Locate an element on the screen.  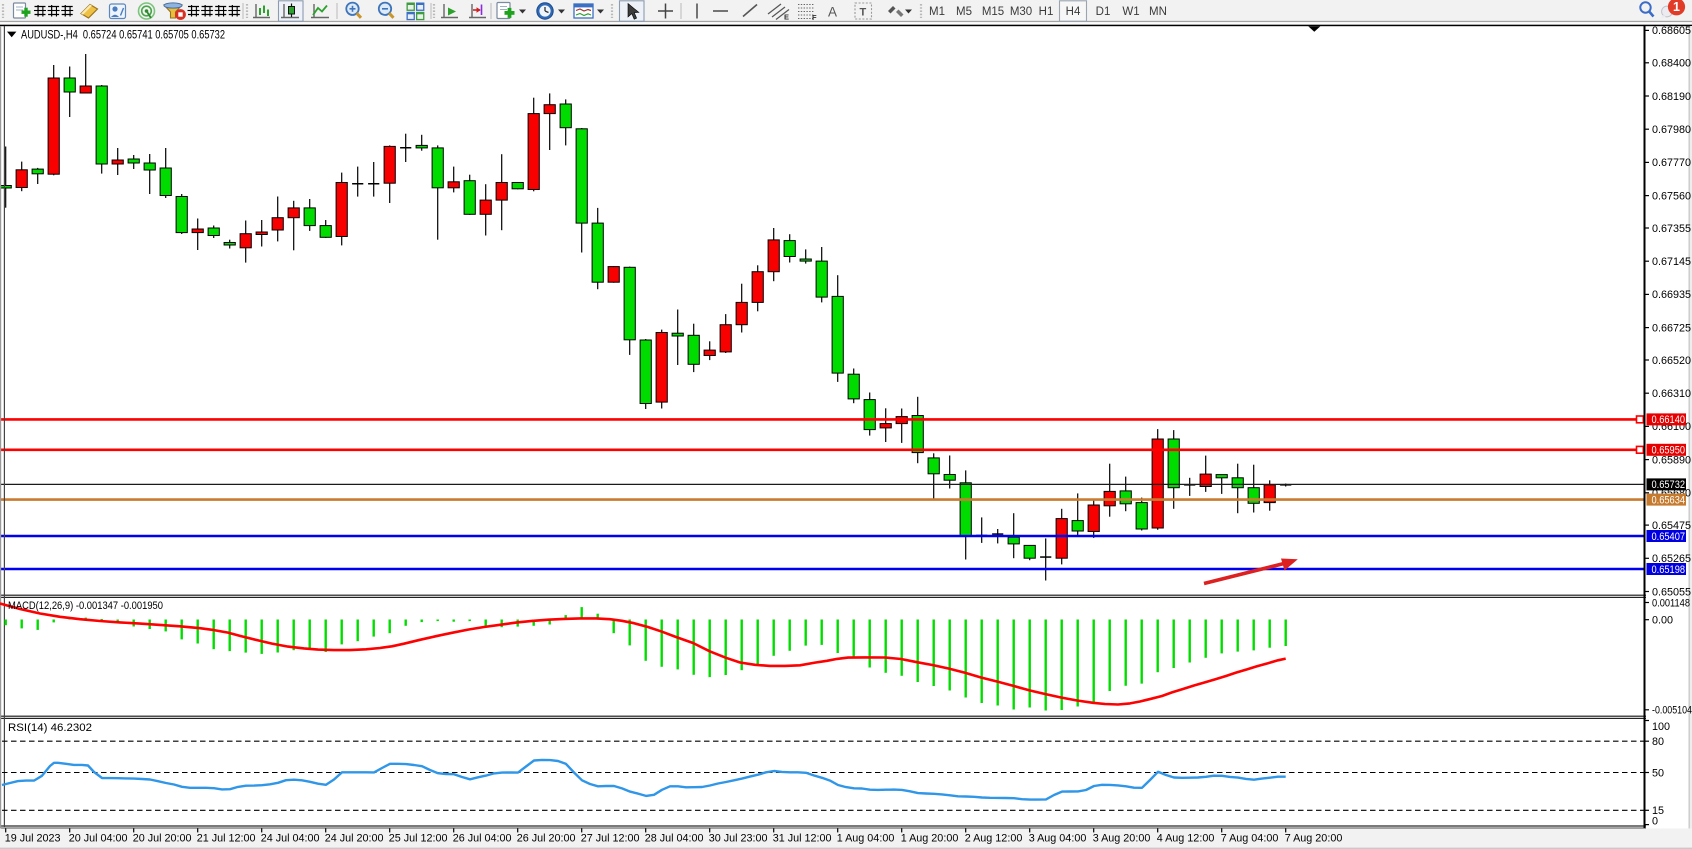
svg-text: 19 Jul 2023 is located at coordinates (33, 839).